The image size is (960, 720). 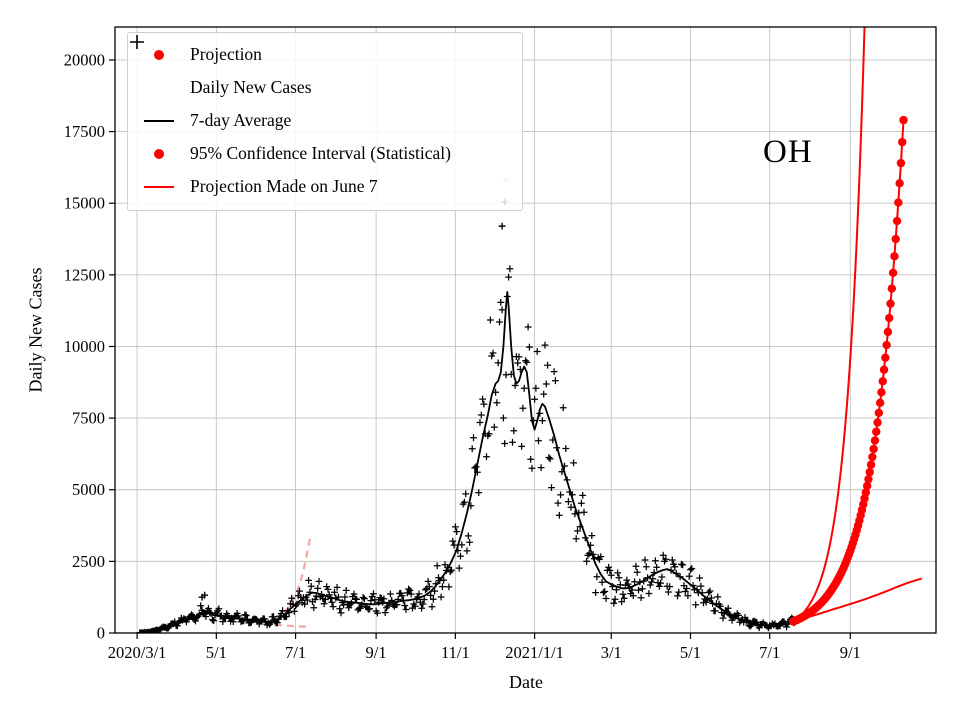 What do you see at coordinates (84, 203) in the screenshot?
I see `svg-text: 15000` at bounding box center [84, 203].